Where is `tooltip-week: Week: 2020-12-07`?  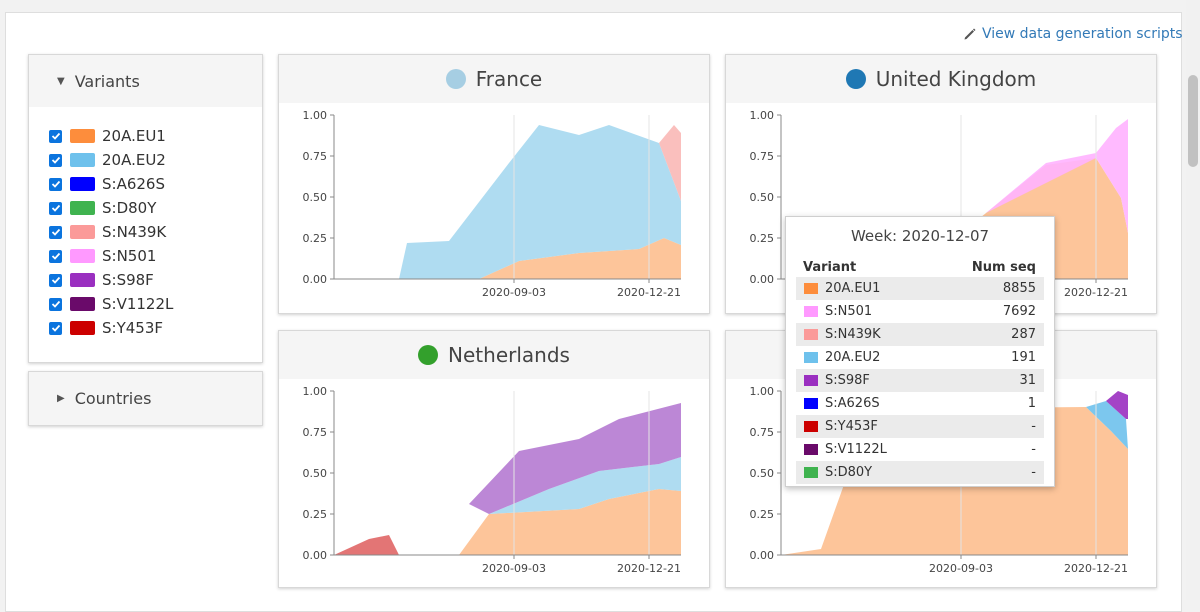 tooltip-week: Week: 2020-12-07 is located at coordinates (920, 236).